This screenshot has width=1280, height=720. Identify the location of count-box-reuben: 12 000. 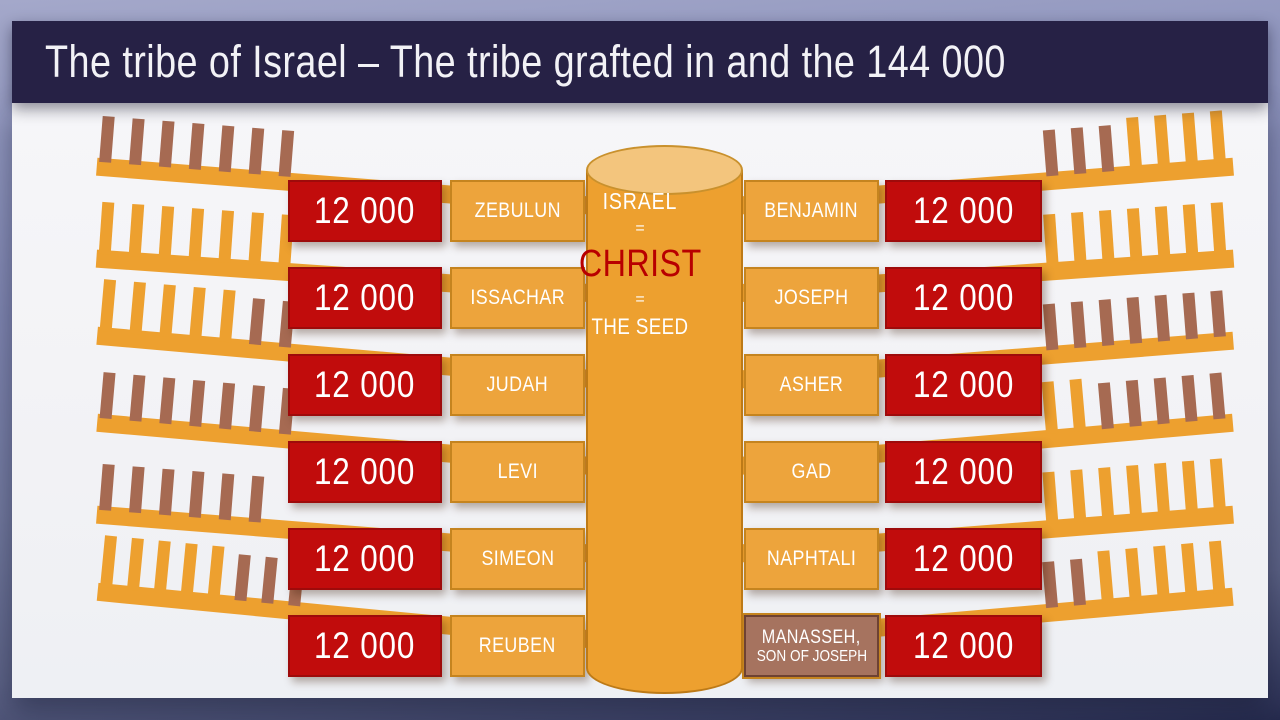
(365, 646).